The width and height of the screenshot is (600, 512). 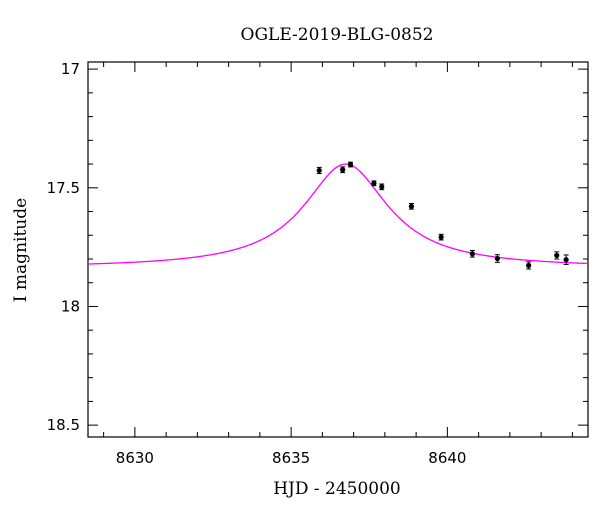 What do you see at coordinates (70, 306) in the screenshot?
I see `y-tick-label: 18` at bounding box center [70, 306].